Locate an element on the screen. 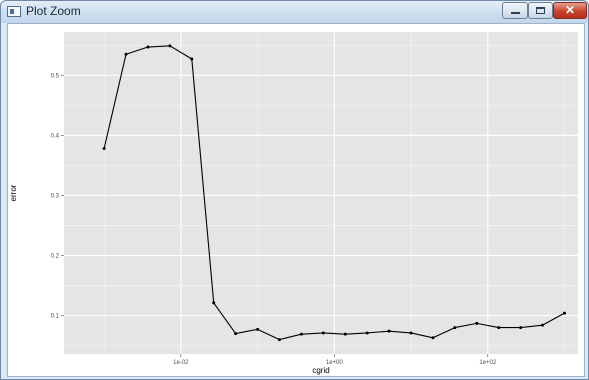 Image resolution: width=589 pixels, height=380 pixels. x-axis-ticks: 1e-02 1e+00 1e+02 is located at coordinates (335, 360).